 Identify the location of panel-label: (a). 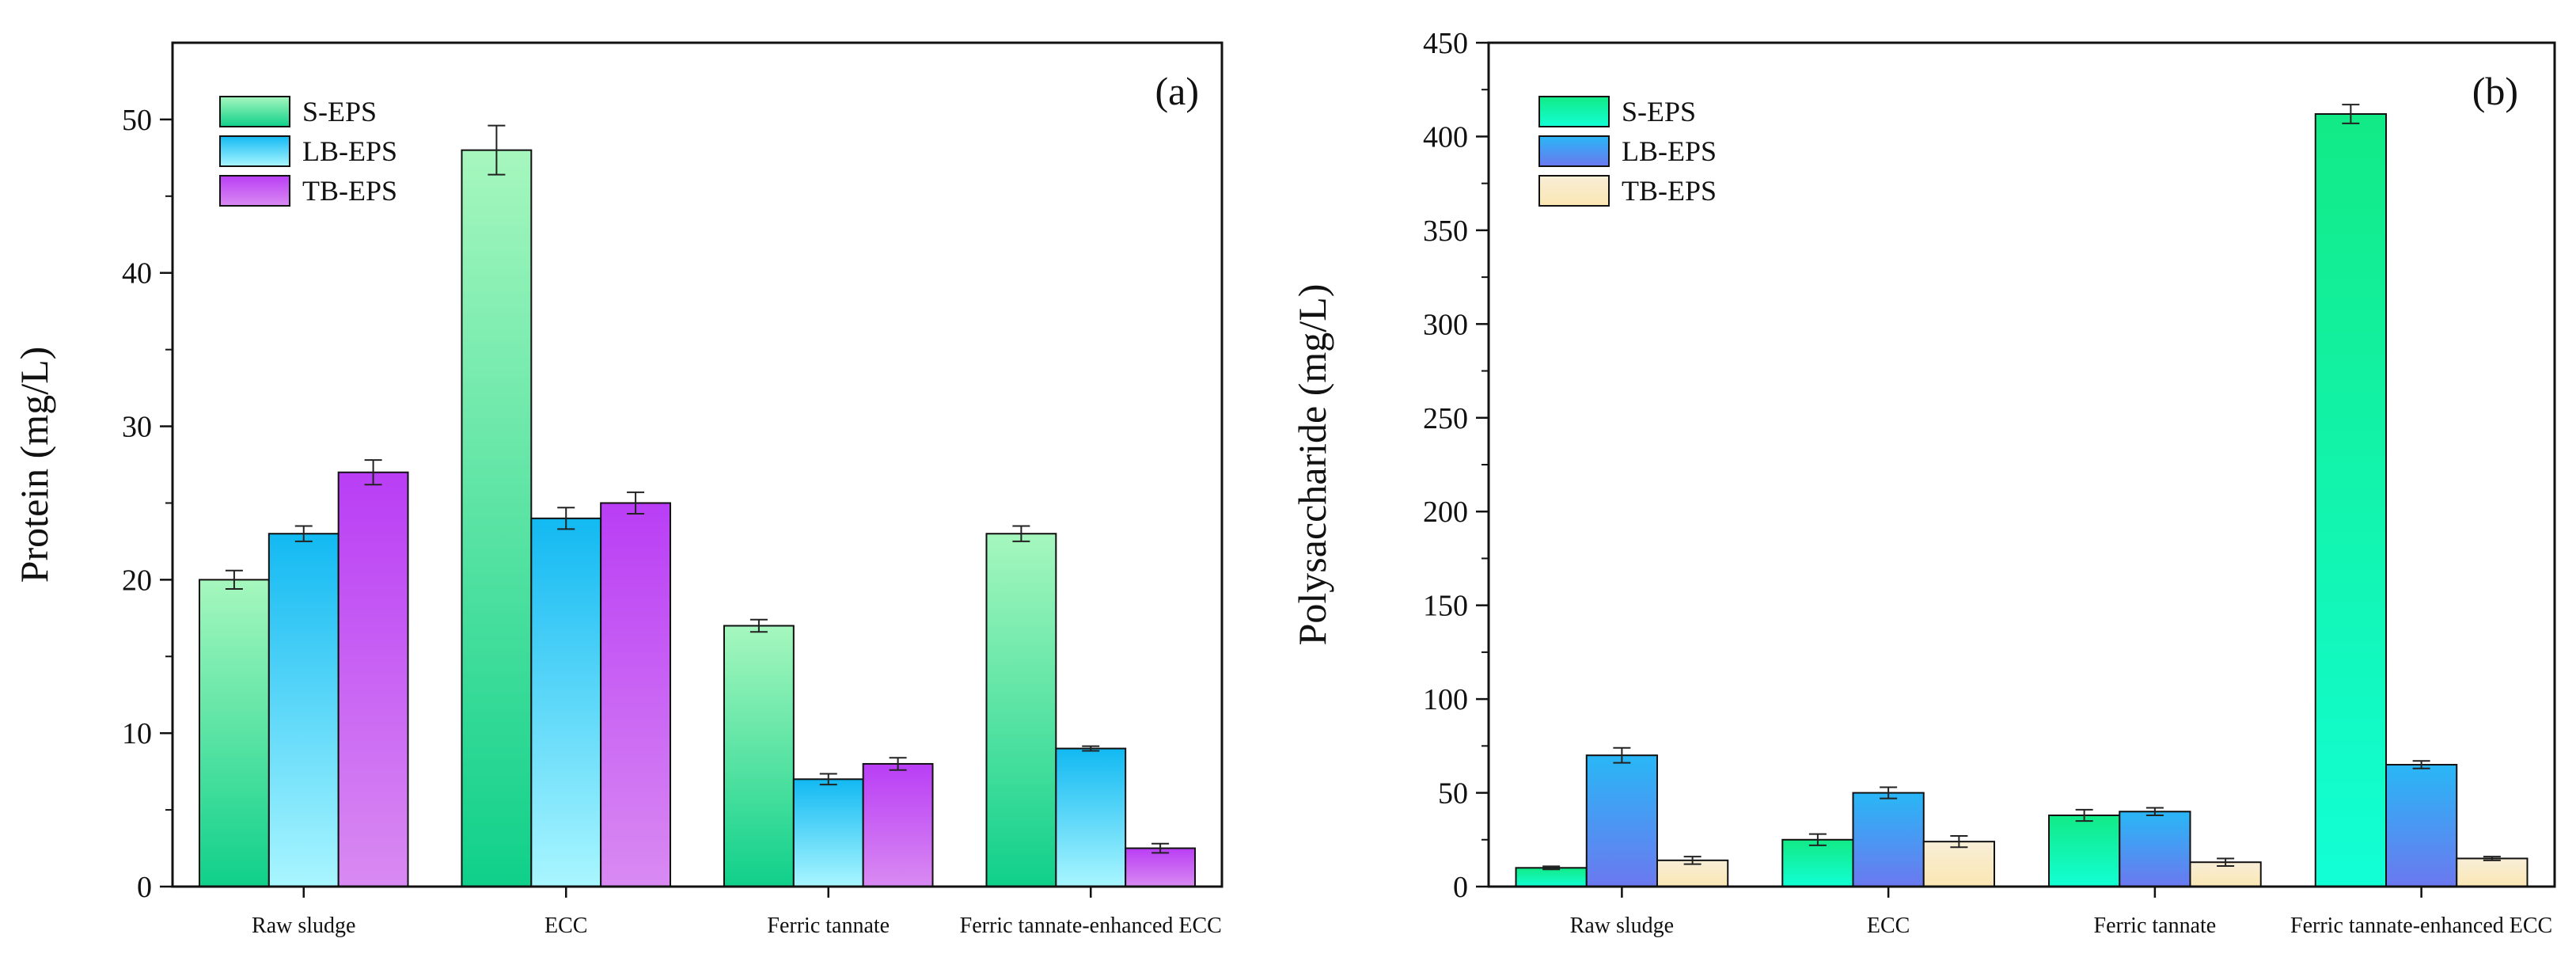
(1177, 91).